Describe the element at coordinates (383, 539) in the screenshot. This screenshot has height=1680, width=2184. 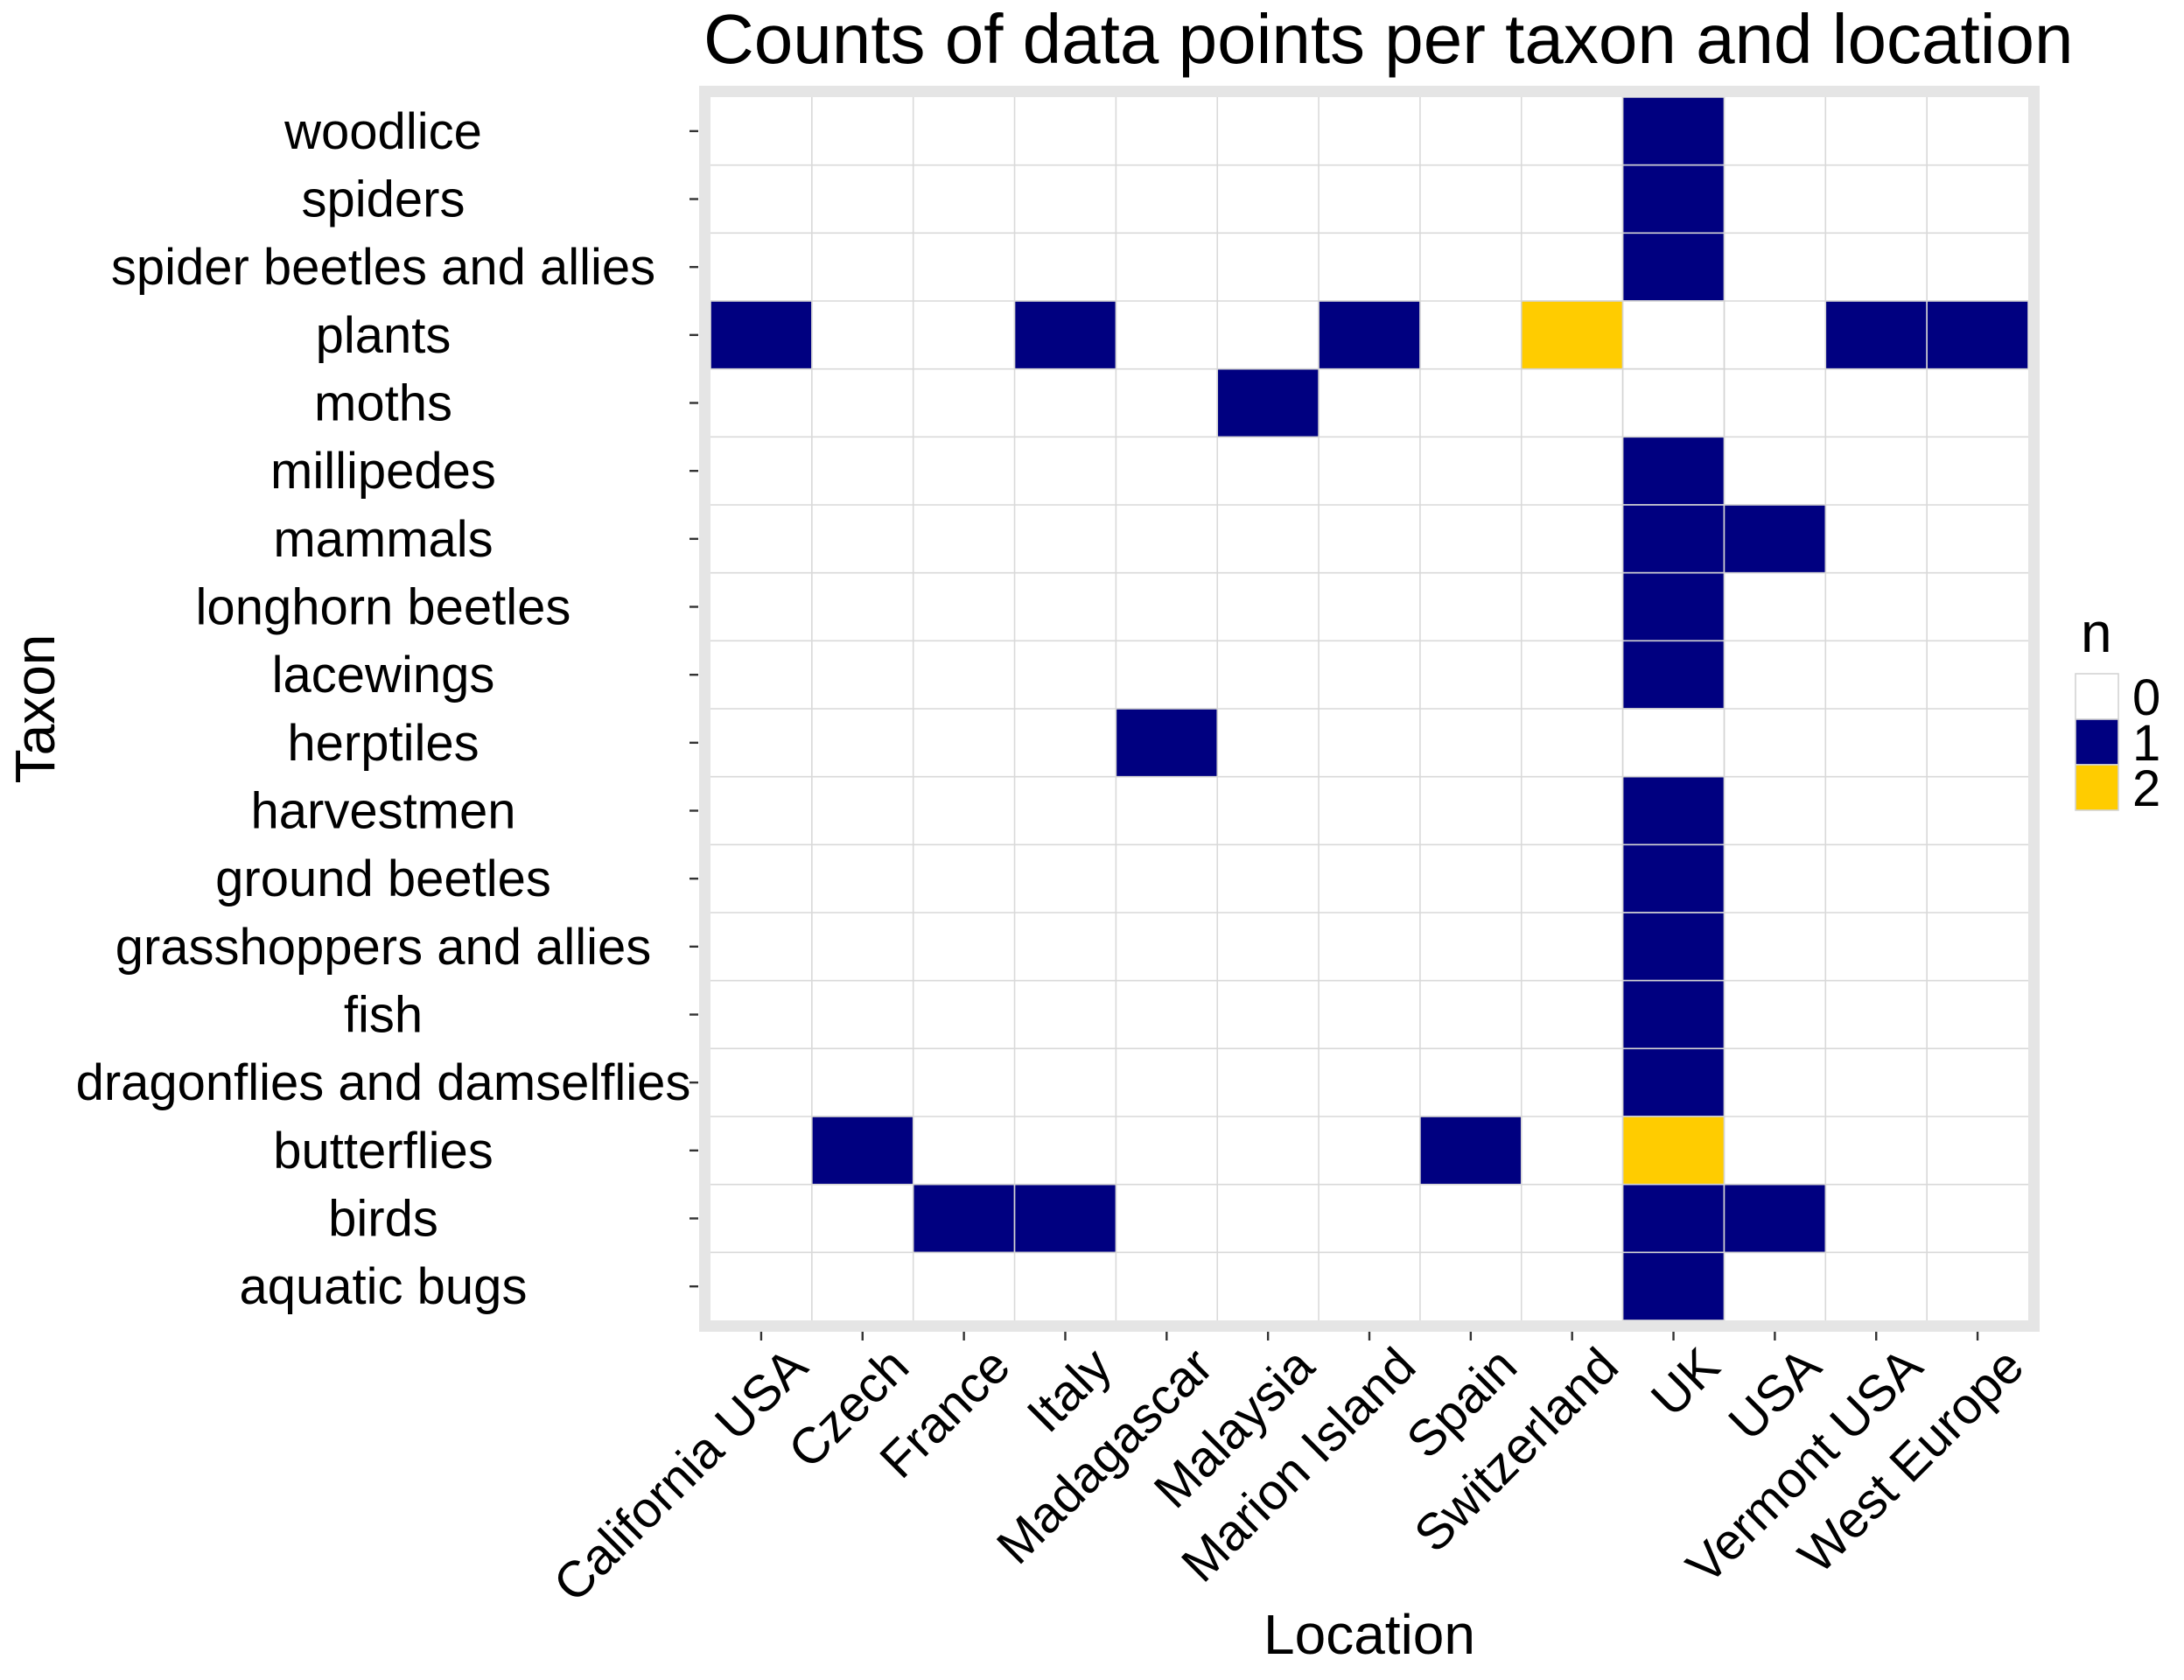
I see `y-tick-label: mammals` at that location.